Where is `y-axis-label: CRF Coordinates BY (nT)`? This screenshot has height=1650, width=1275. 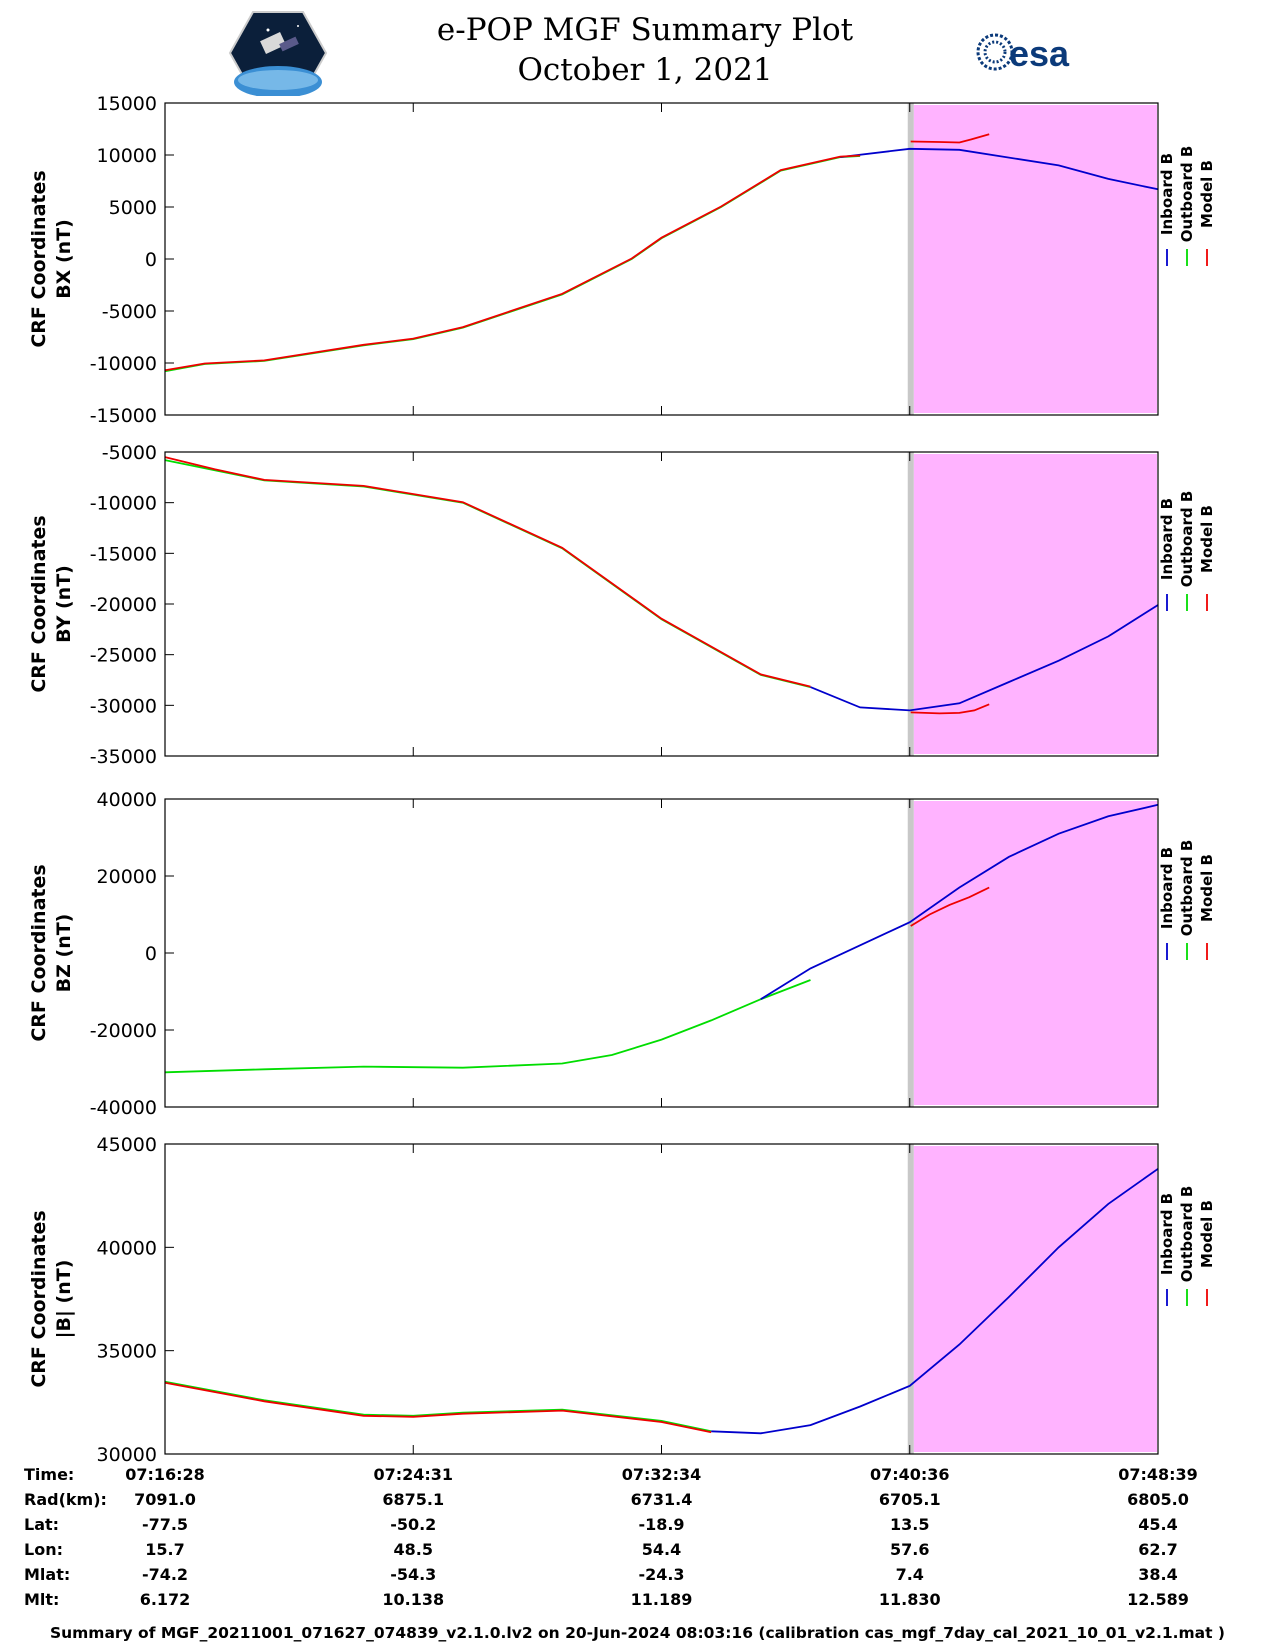
y-axis-label: CRF Coordinates BY (nT) is located at coordinates (51, 603).